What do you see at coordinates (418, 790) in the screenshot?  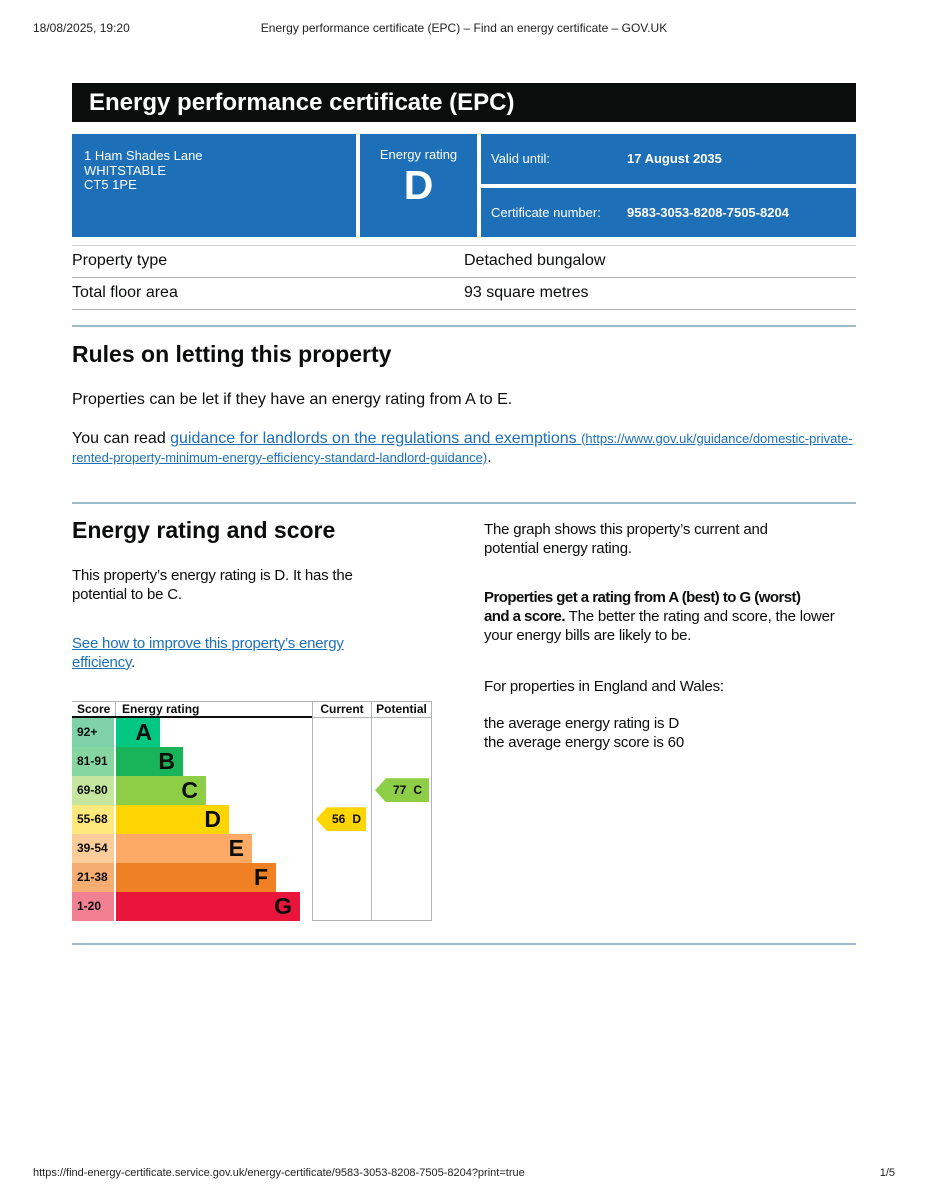 I see `potential-rating-arrow-band: C` at bounding box center [418, 790].